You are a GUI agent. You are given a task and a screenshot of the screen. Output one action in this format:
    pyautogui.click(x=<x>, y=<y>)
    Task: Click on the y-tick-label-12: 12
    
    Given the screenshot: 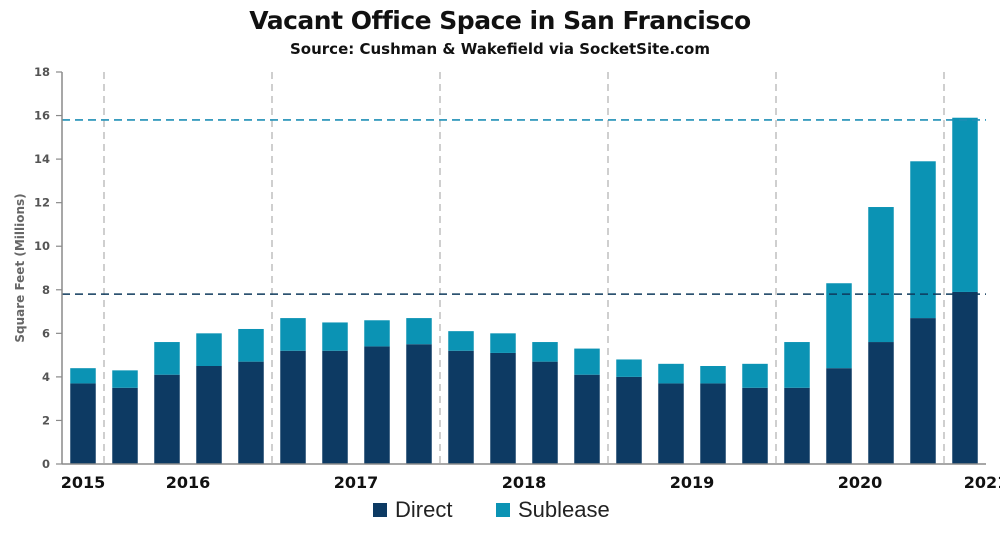 What is the action you would take?
    pyautogui.click(x=42, y=203)
    